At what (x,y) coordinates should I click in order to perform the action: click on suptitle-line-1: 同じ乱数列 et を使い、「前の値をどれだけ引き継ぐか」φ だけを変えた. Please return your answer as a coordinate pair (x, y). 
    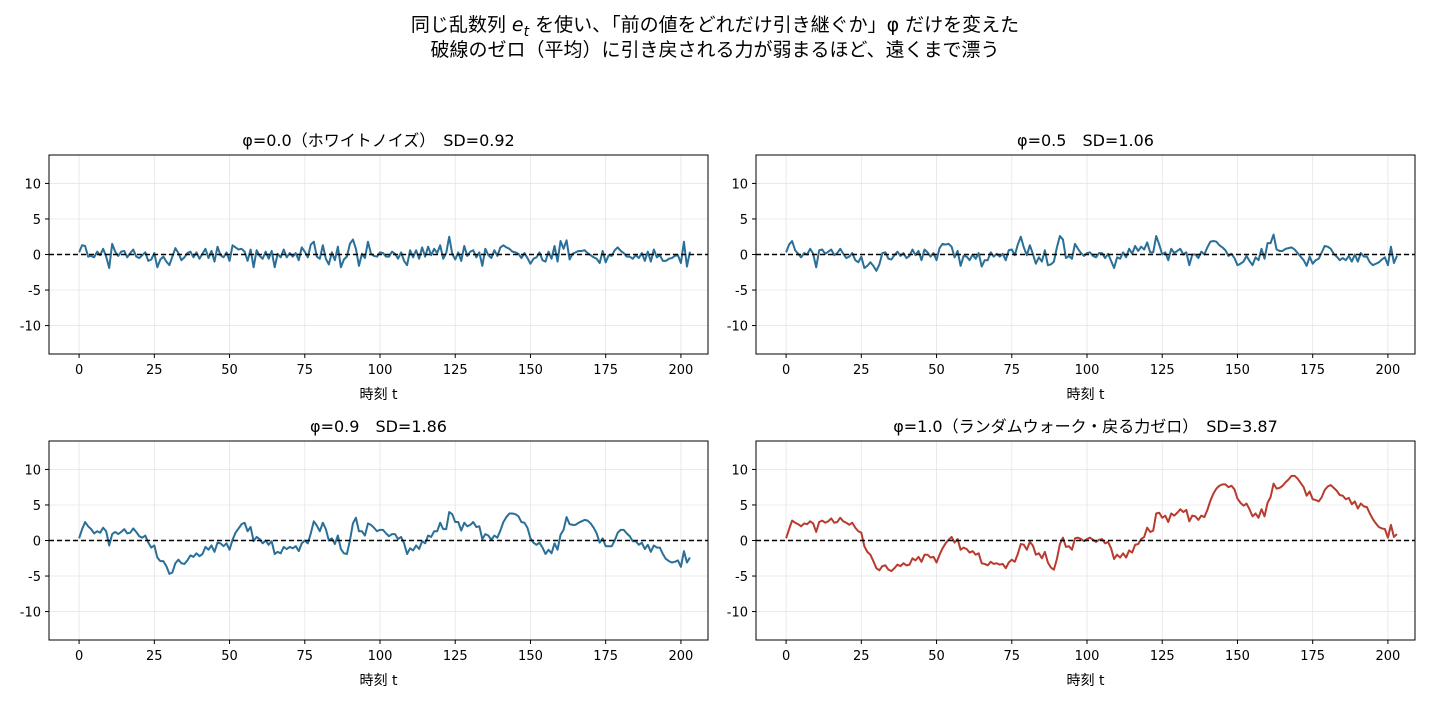
    Looking at the image, I should click on (715, 27).